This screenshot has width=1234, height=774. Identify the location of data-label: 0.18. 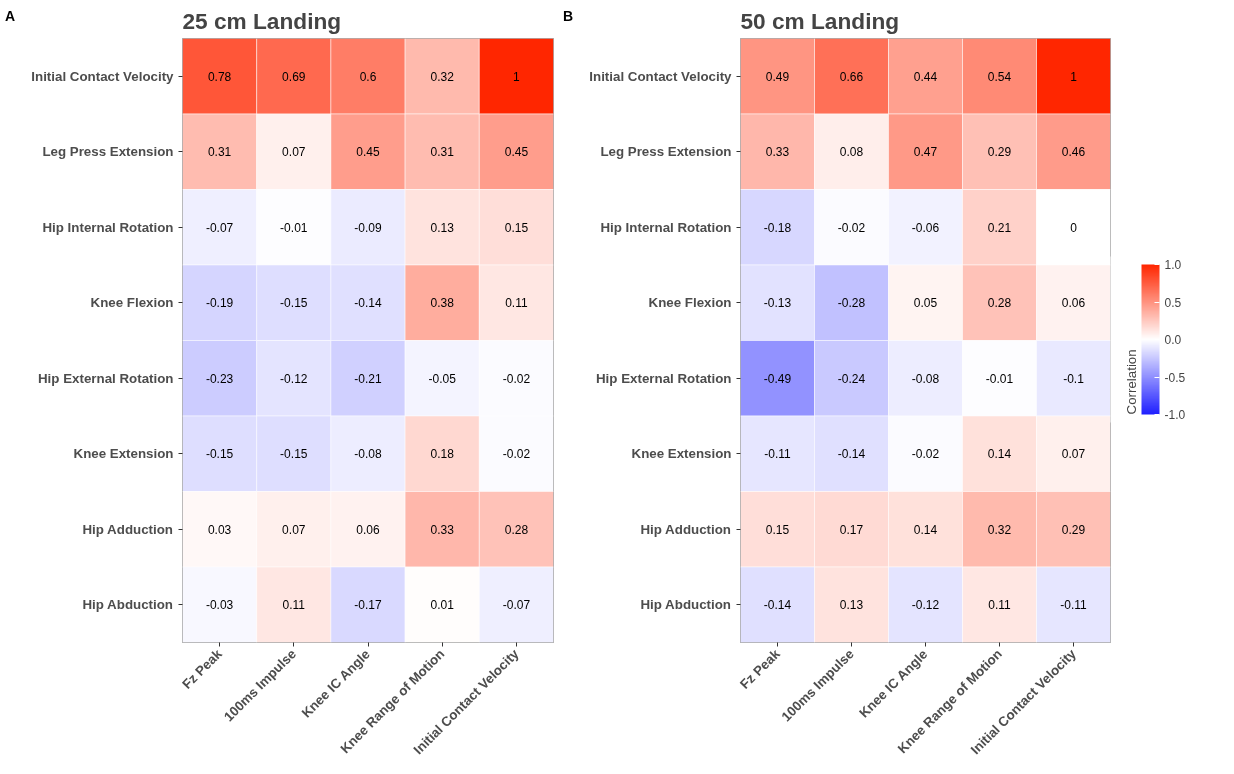
(442, 454).